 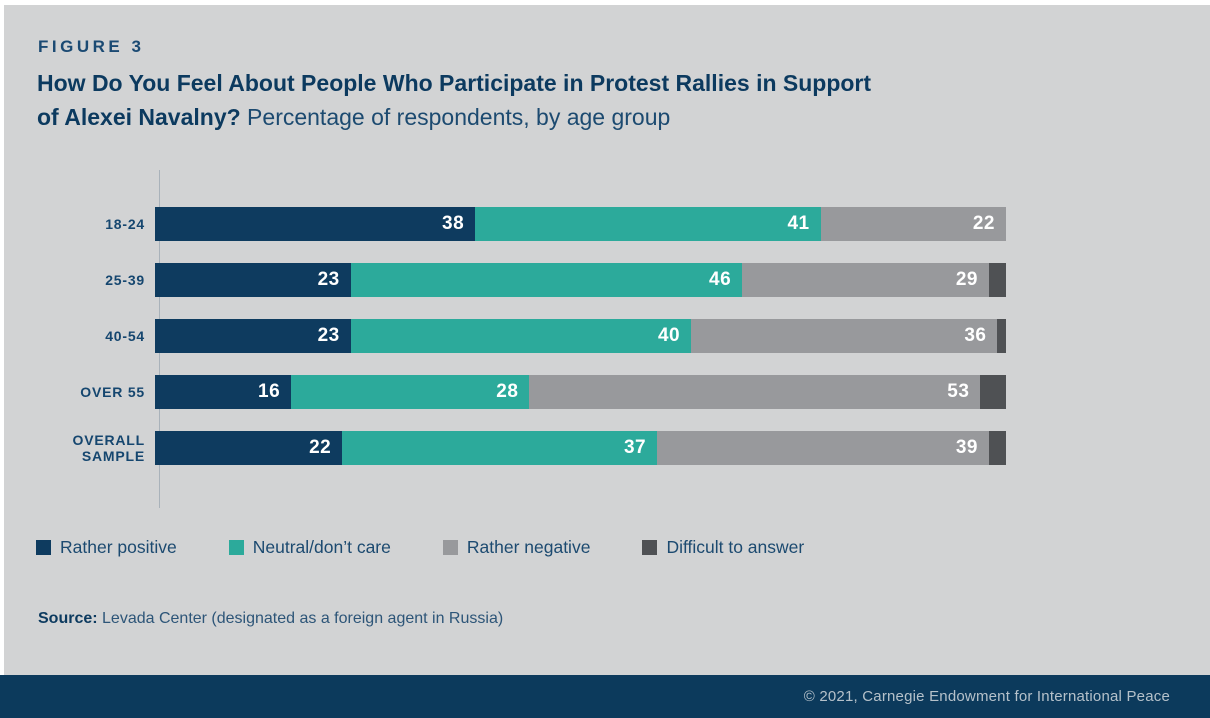 I want to click on legend-item-rather-positive: Rather positive, so click(x=106, y=547).